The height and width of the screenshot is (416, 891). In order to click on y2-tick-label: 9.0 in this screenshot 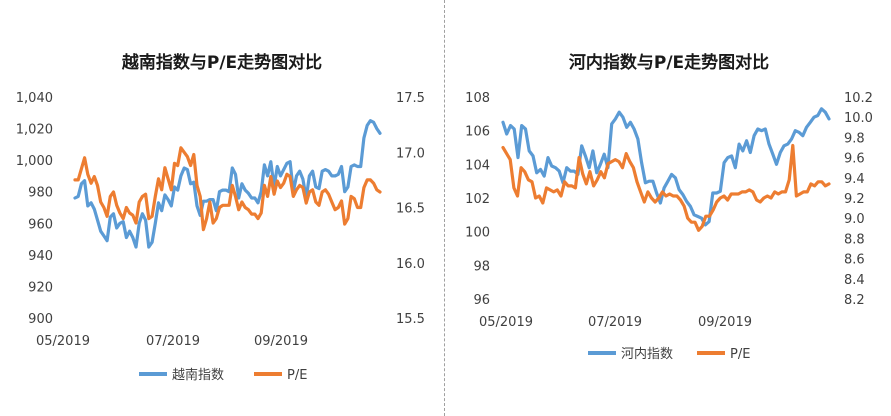, I will do `click(854, 219)`.